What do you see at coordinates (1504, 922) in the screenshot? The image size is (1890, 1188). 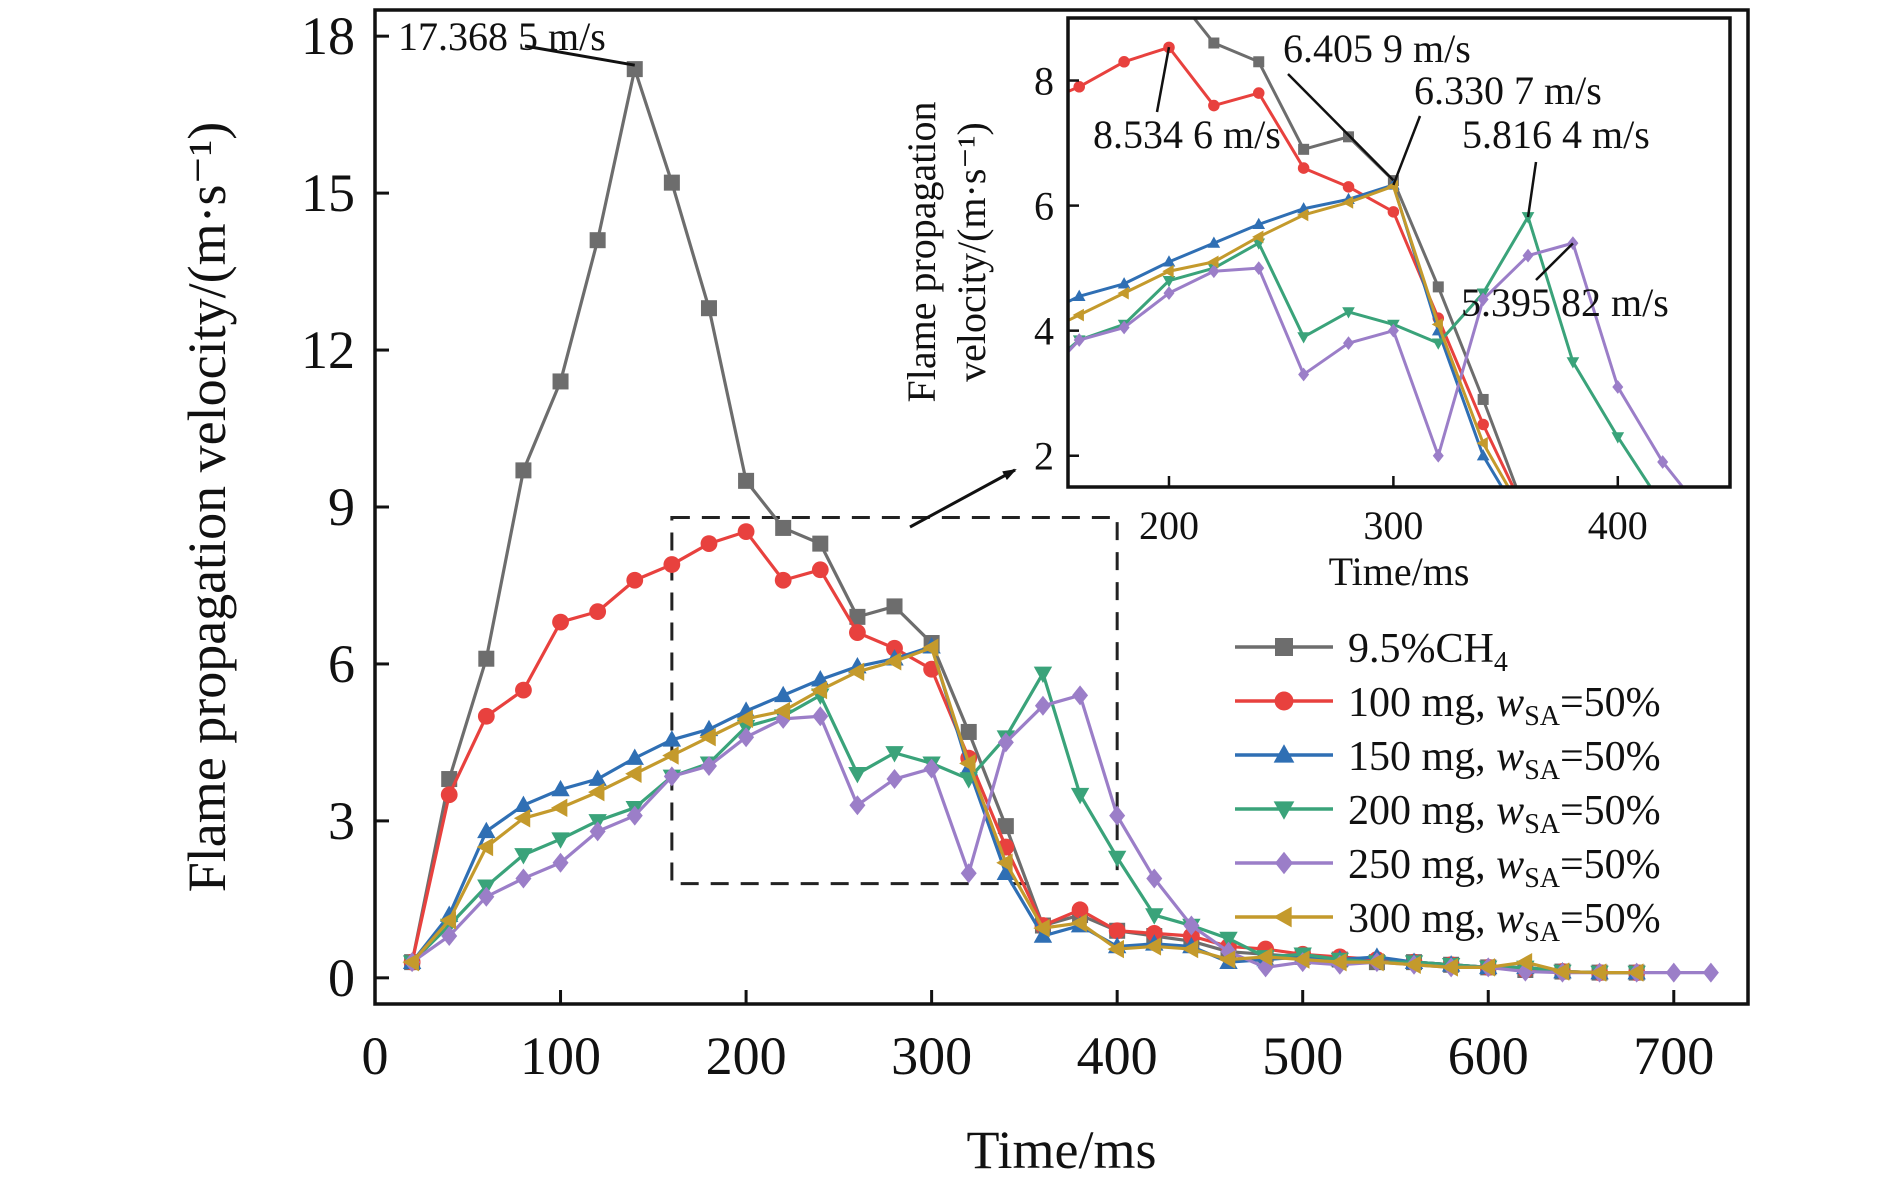 I see `legend-label: 300 mg, wSA=50%` at bounding box center [1504, 922].